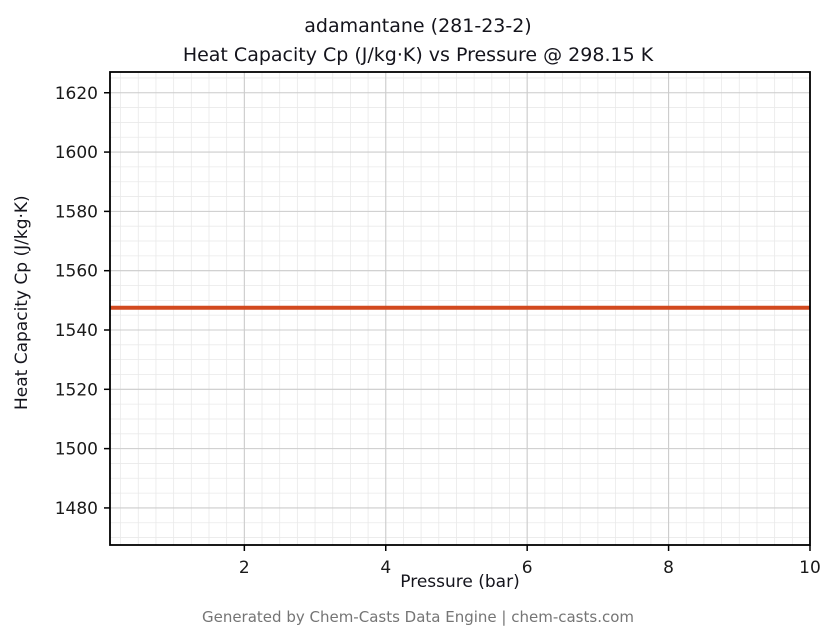 The image size is (836, 644). I want to click on y-tick-label: 1620, so click(76, 94).